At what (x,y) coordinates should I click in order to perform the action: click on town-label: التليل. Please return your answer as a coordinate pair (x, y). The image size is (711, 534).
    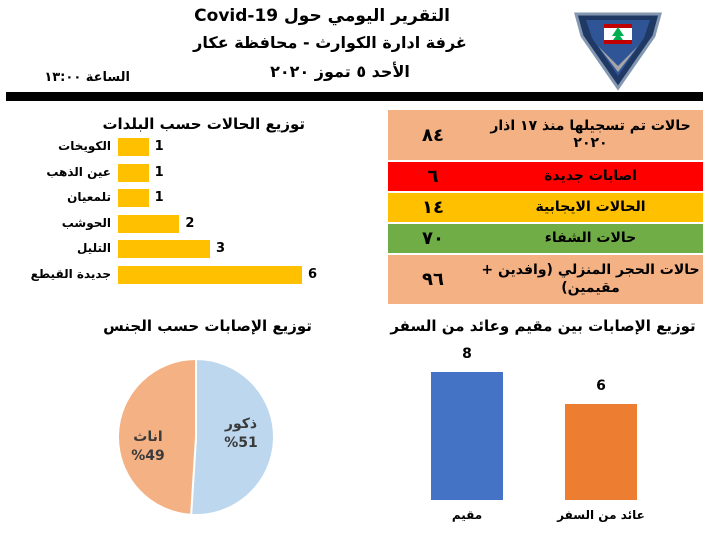
    Looking at the image, I should click on (93, 248).